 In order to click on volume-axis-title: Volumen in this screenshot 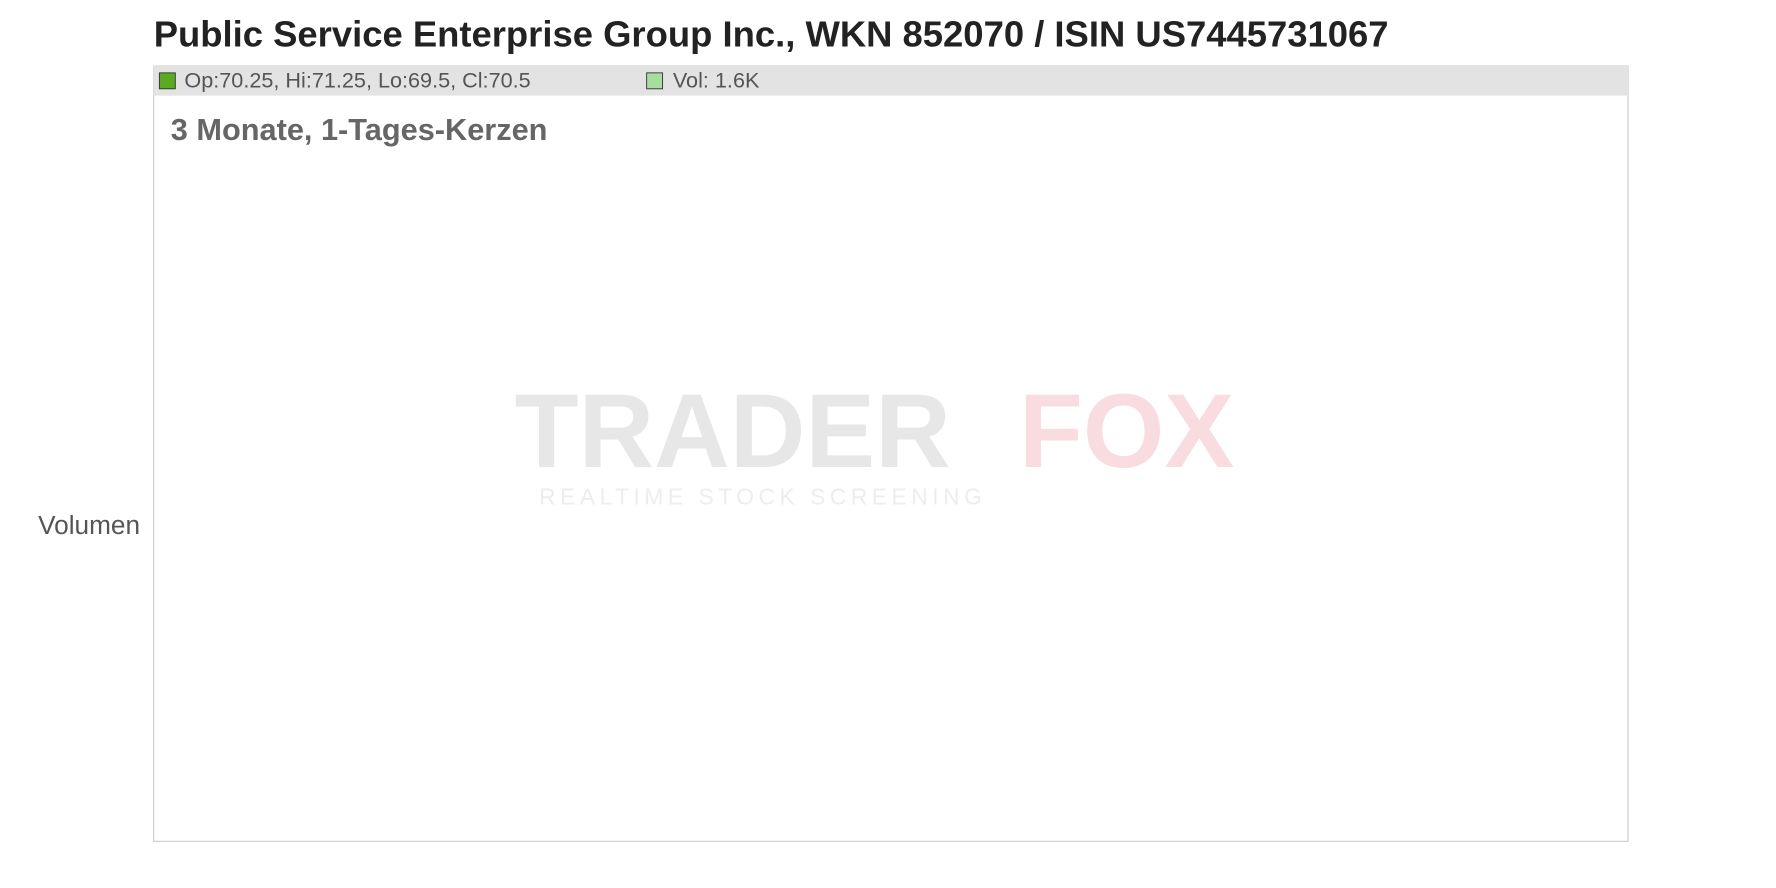, I will do `click(89, 525)`.